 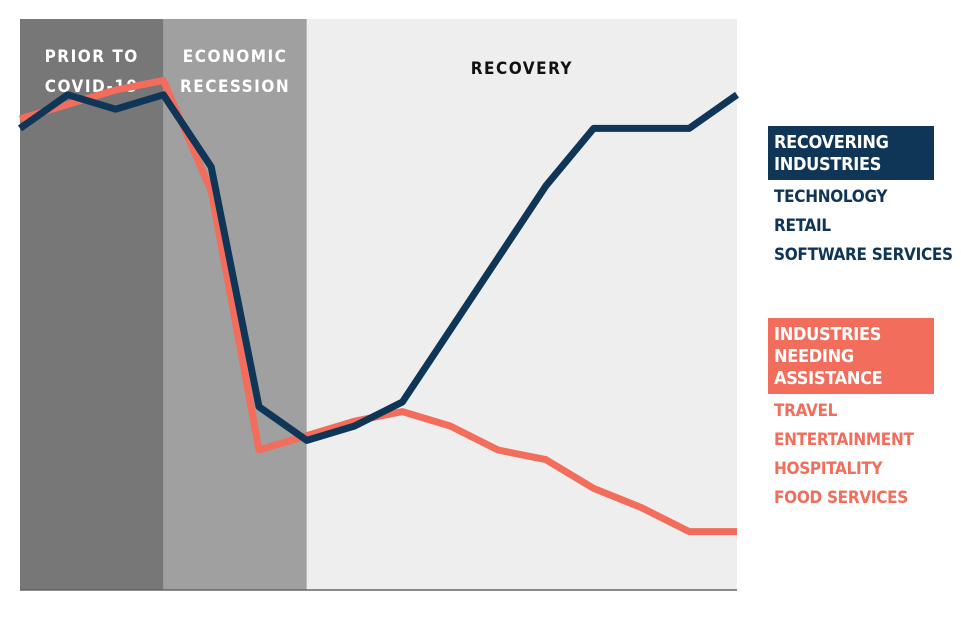 What do you see at coordinates (802, 226) in the screenshot?
I see `legend-item-retail: RETAIL` at bounding box center [802, 226].